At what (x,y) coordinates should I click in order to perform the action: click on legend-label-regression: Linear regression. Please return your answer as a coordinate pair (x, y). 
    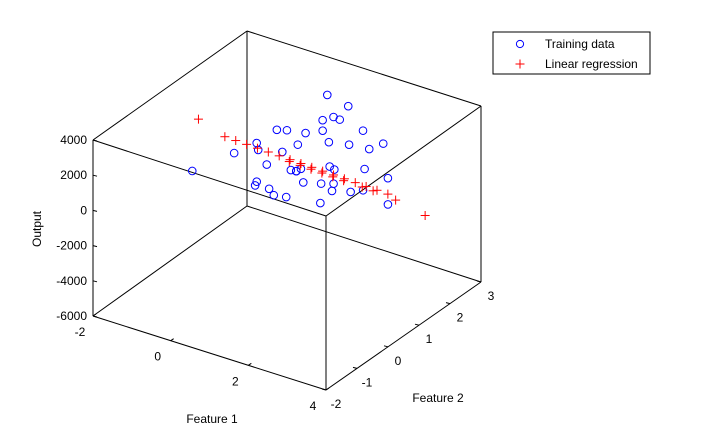
    Looking at the image, I should click on (591, 64).